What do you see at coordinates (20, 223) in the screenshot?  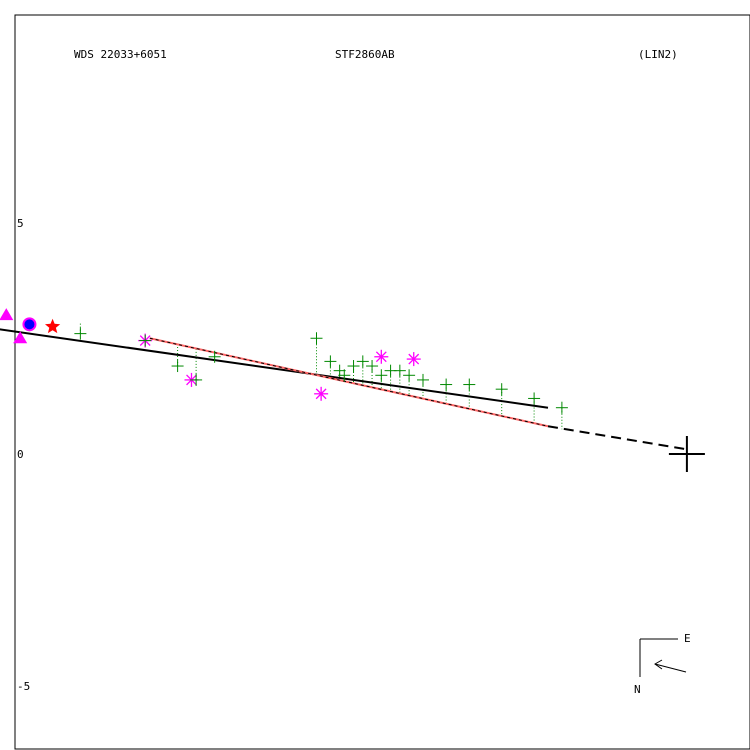 I see `y-tick-label: 5` at bounding box center [20, 223].